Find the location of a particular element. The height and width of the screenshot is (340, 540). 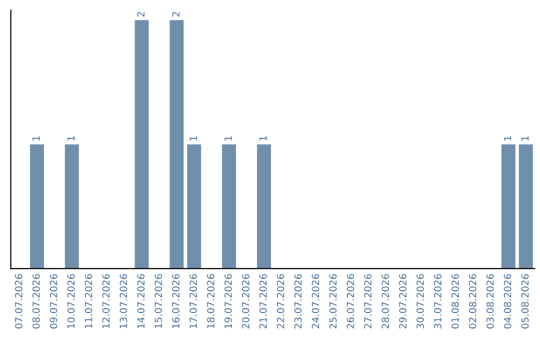

x-tick-label: 26.07.2026 is located at coordinates (350, 301).